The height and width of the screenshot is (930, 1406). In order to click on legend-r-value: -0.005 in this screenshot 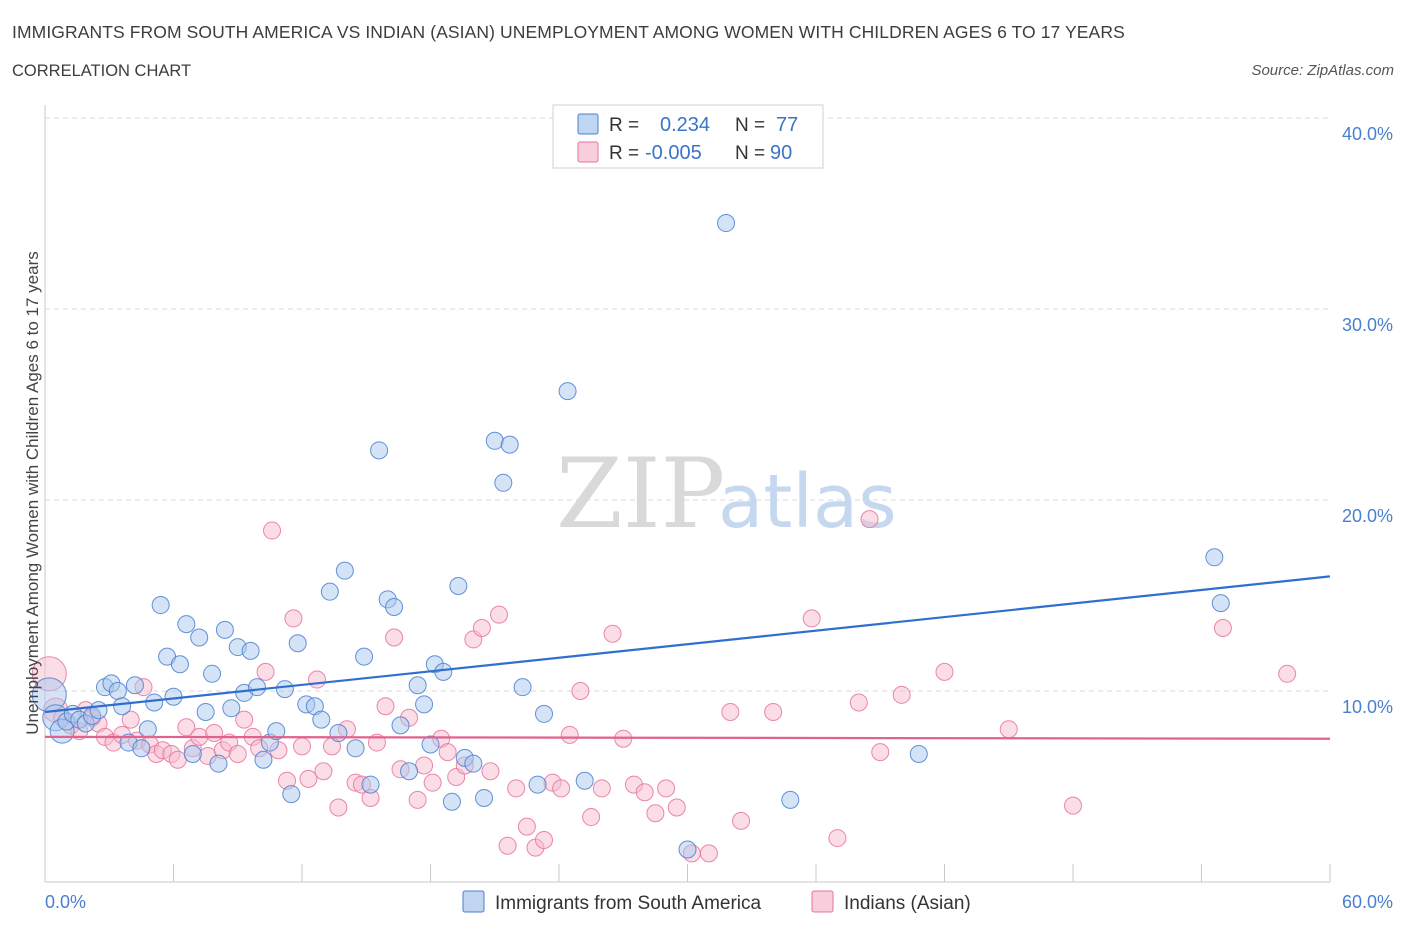, I will do `click(673, 153)`.